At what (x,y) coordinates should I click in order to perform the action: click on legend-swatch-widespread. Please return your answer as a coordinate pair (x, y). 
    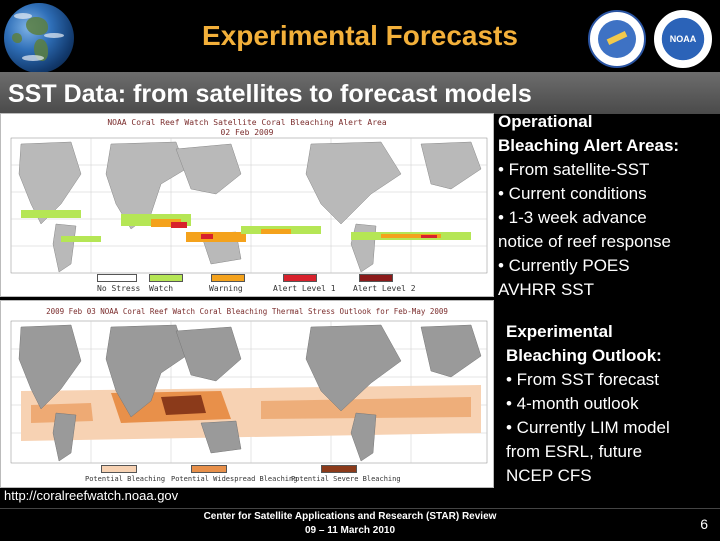
    Looking at the image, I should click on (209, 469).